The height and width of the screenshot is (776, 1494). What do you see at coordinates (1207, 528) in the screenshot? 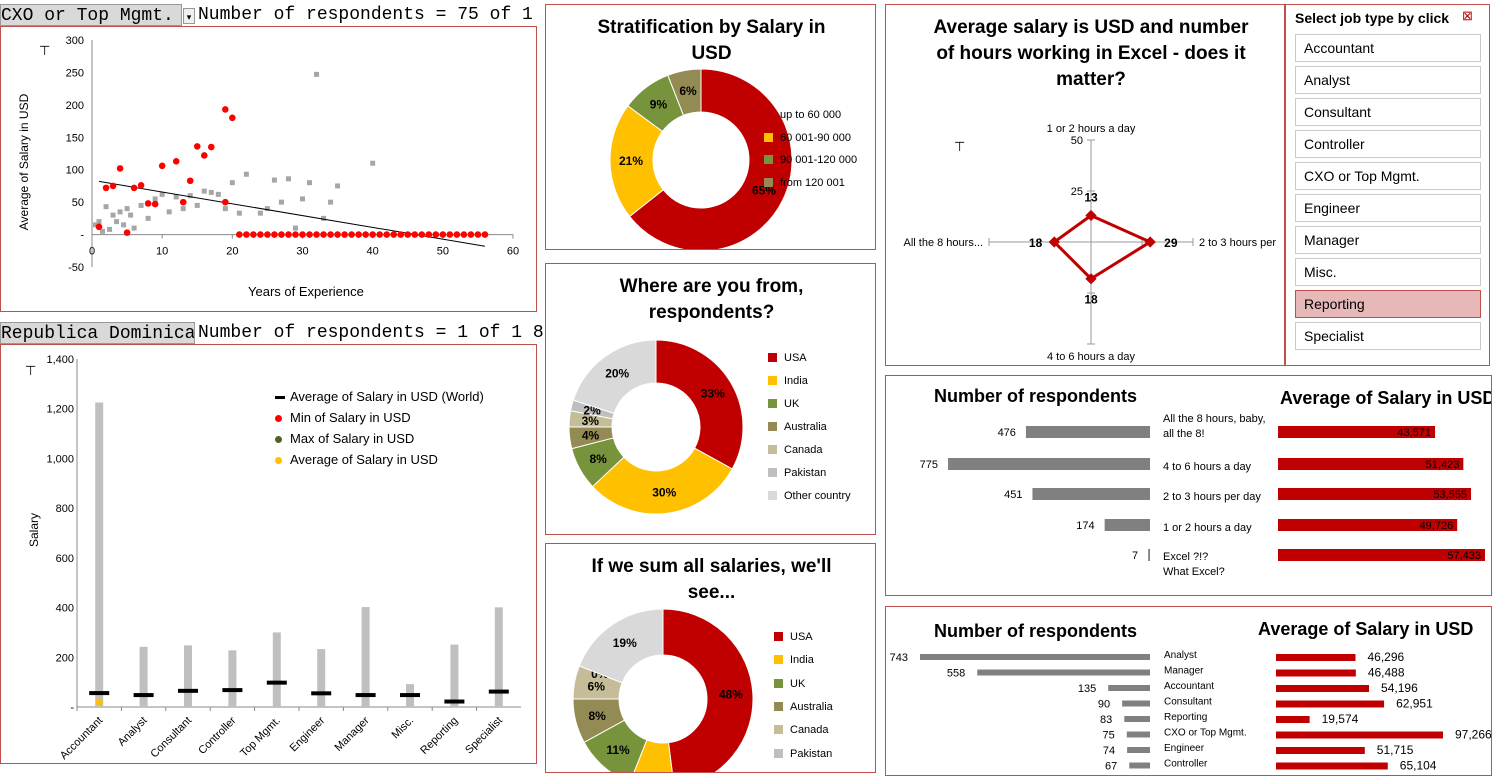
I see `hours-category-label: 1 or 2 hours a day` at bounding box center [1207, 528].